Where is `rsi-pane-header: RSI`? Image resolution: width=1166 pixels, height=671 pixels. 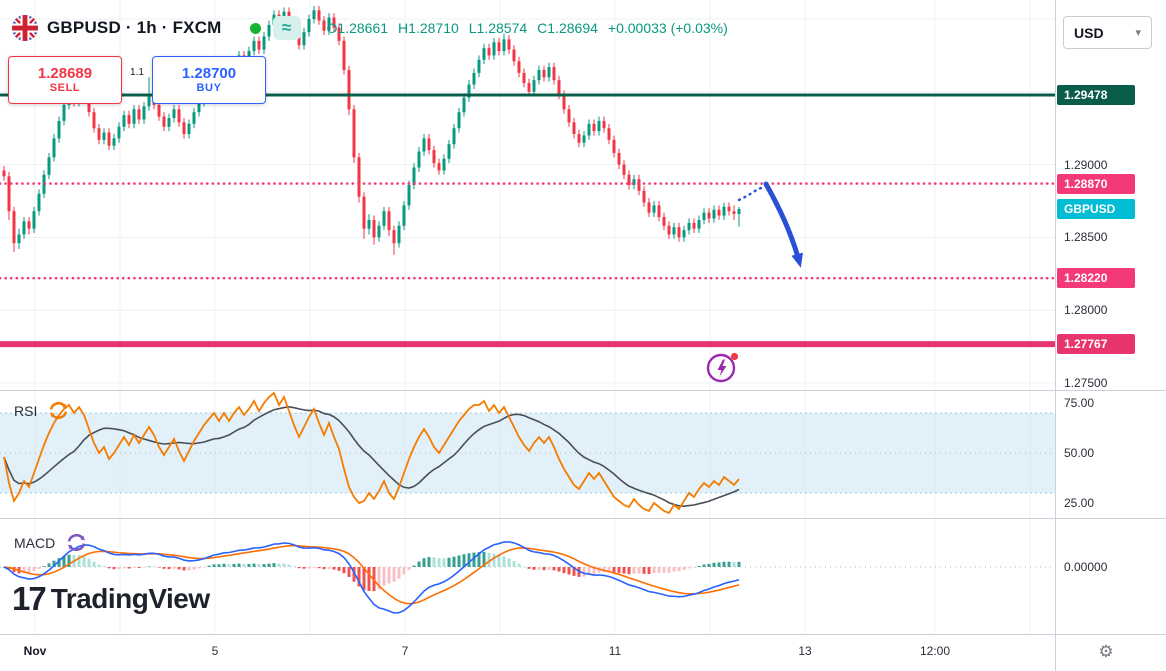
rsi-pane-header: RSI is located at coordinates (42, 410).